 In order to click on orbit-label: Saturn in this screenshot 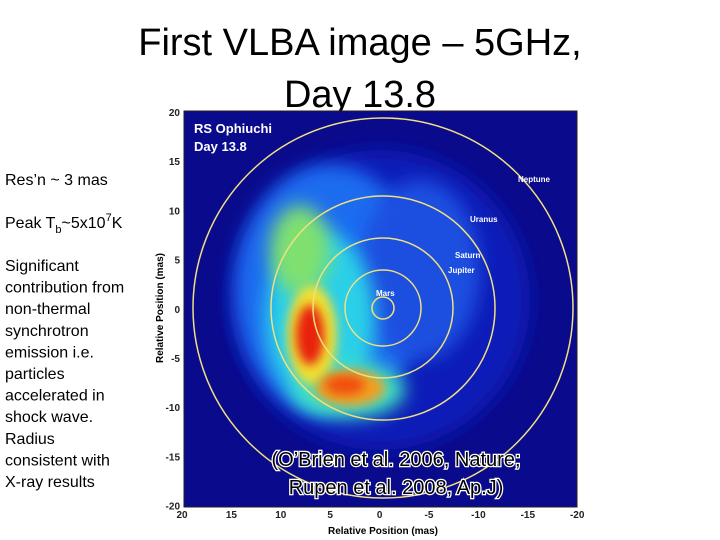, I will do `click(467, 255)`.